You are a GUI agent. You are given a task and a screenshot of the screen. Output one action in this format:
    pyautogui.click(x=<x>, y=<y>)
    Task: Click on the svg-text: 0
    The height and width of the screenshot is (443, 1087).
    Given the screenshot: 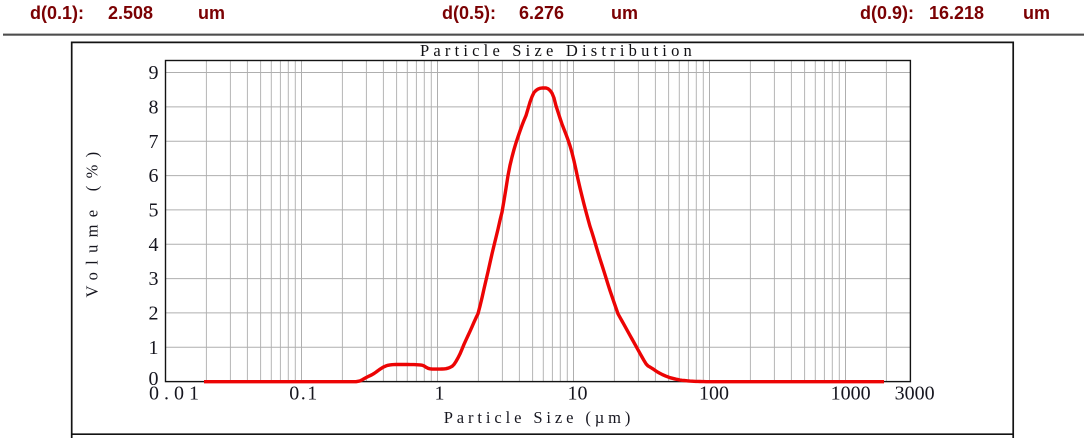 What is the action you would take?
    pyautogui.click(x=154, y=379)
    